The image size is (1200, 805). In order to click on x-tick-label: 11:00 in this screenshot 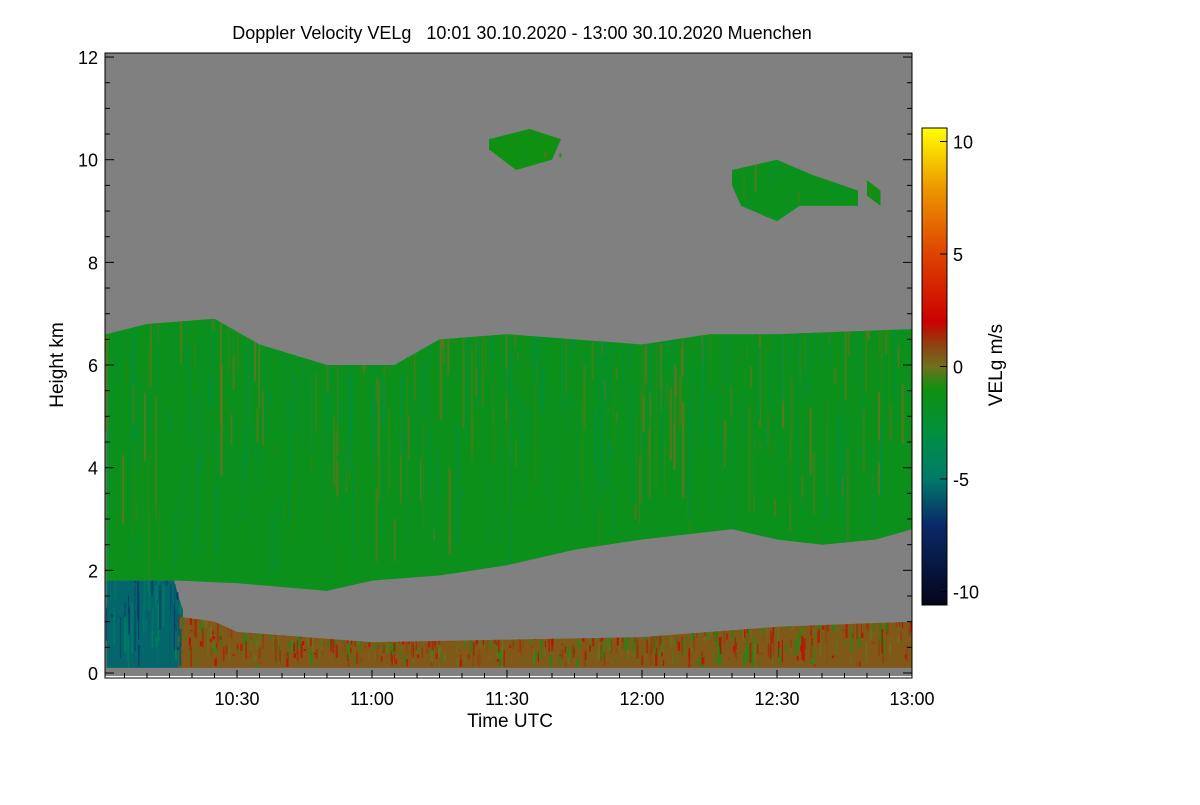, I will do `click(372, 699)`.